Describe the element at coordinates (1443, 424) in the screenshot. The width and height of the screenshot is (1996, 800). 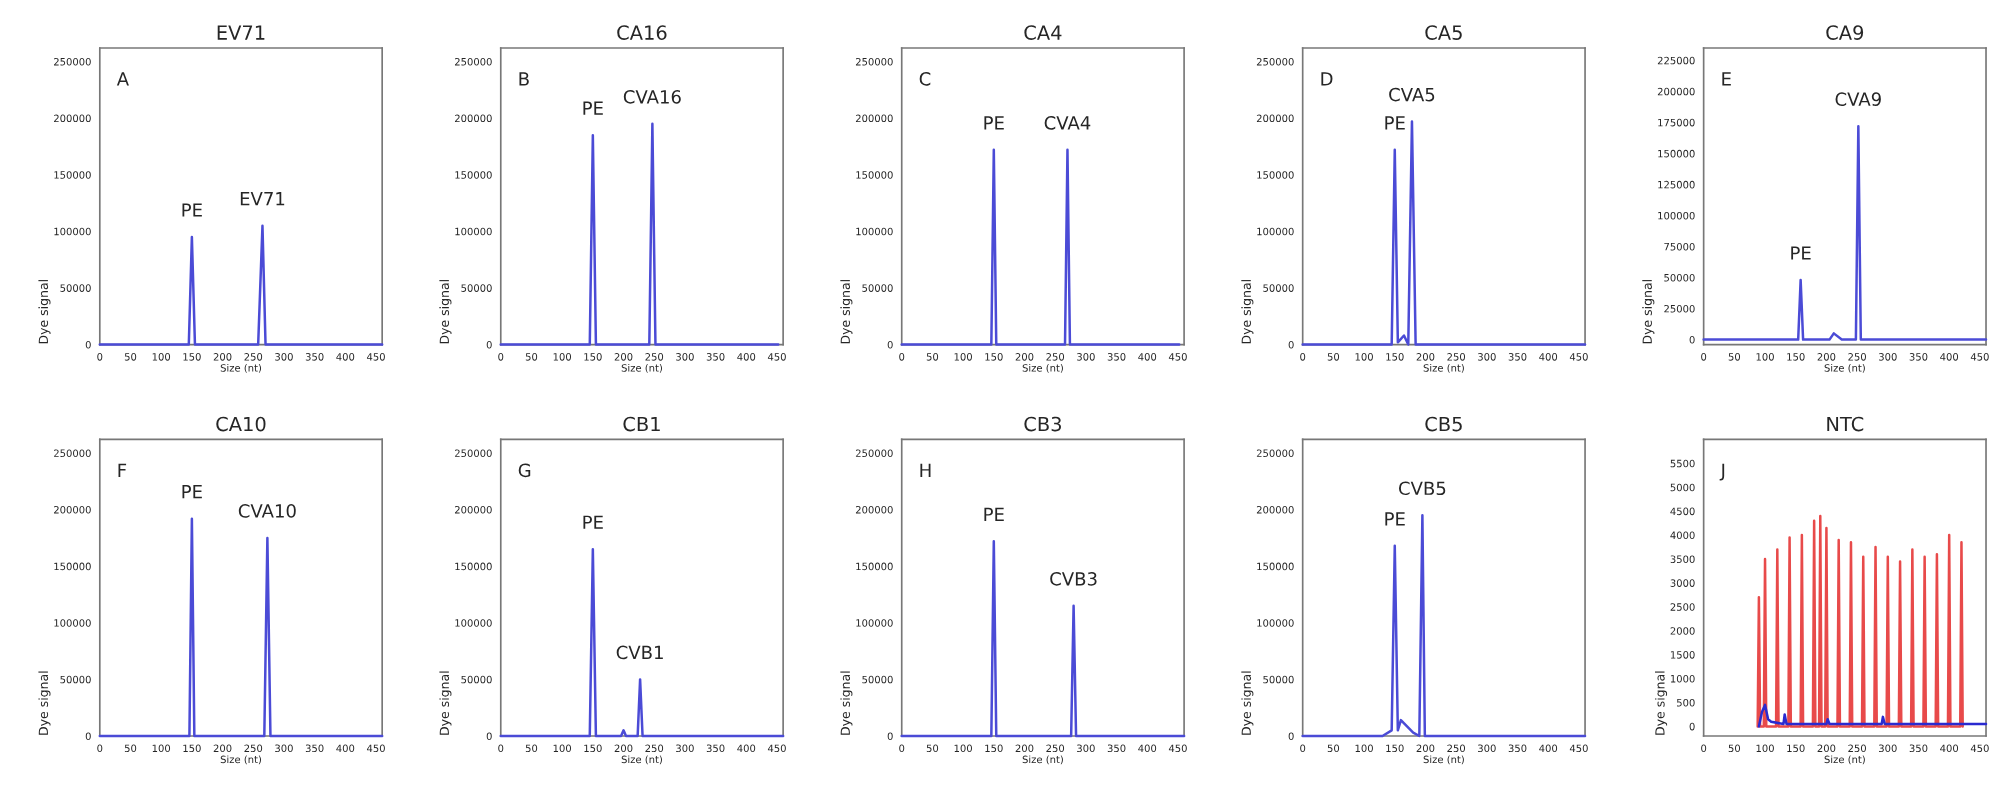
I see `chart-title: CB5` at that location.